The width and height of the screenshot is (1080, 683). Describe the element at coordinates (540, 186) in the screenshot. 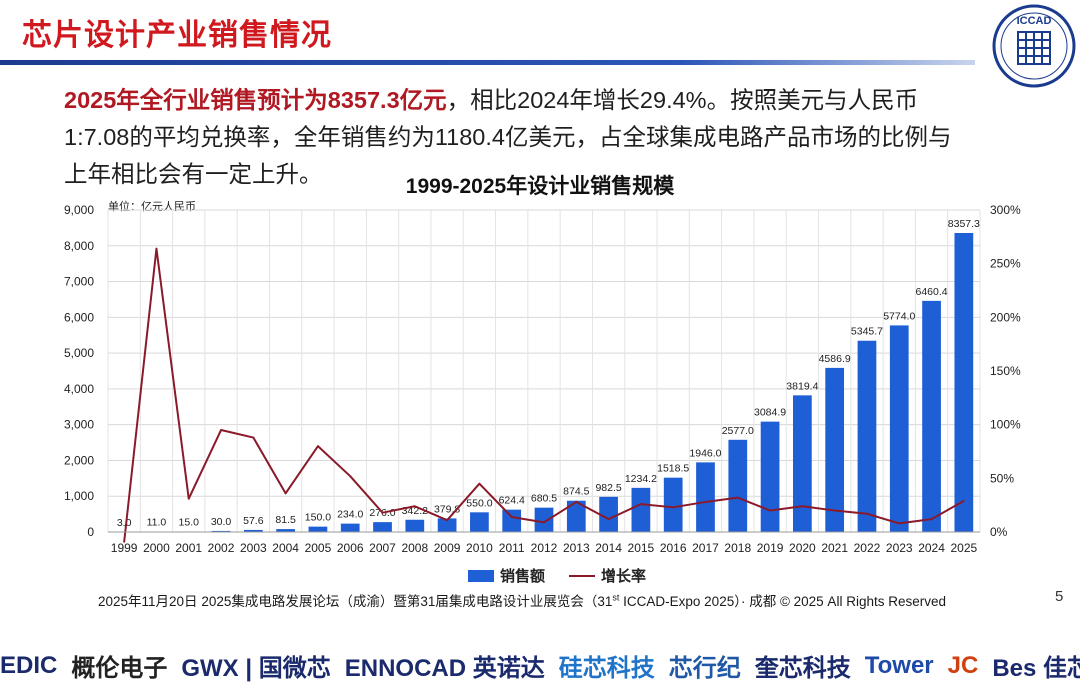

I see `chart-title: 1999-2025年设计业销售规模` at that location.